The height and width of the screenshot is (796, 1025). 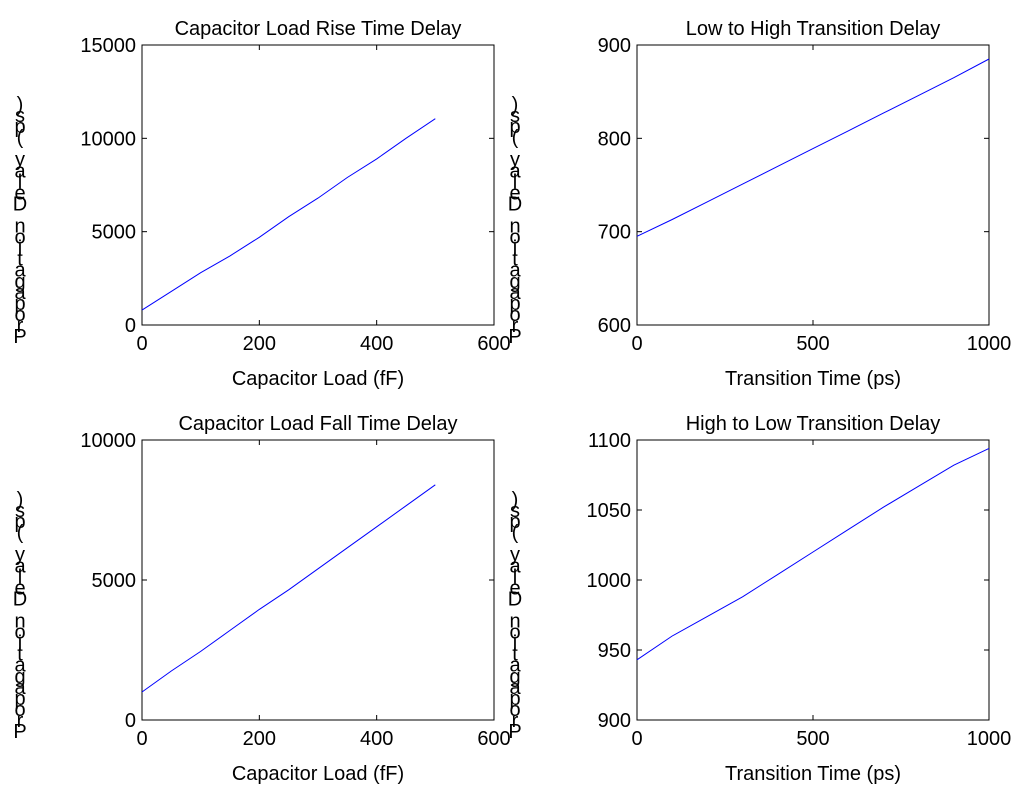 I want to click on y-tick-label: 15000, so click(x=108, y=46).